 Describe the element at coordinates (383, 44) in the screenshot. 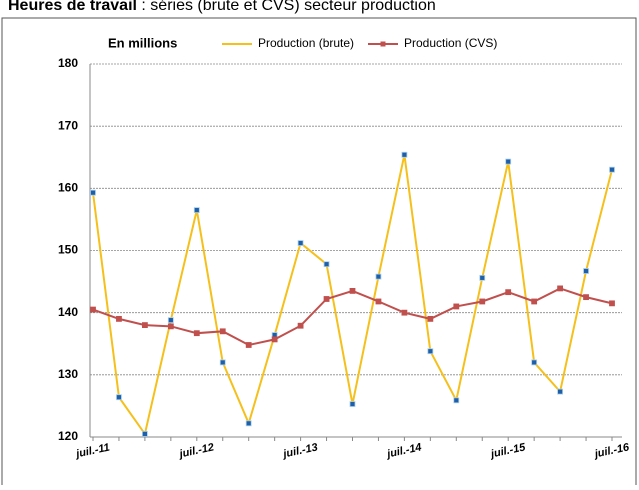

I see `legend-marker` at that location.